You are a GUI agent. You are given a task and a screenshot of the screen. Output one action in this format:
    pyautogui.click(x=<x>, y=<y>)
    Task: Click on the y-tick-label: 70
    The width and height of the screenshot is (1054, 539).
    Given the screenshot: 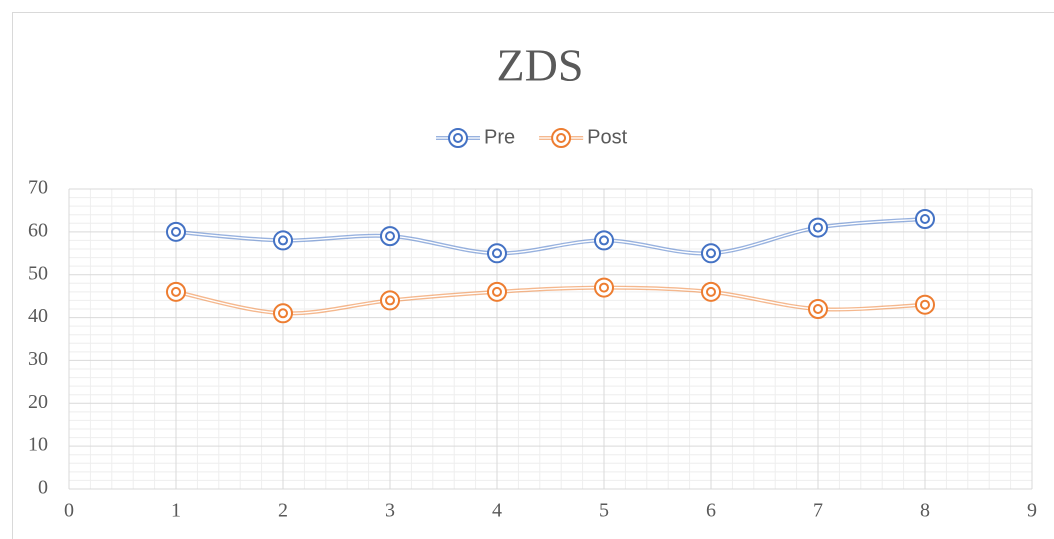 What is the action you would take?
    pyautogui.click(x=38, y=188)
    